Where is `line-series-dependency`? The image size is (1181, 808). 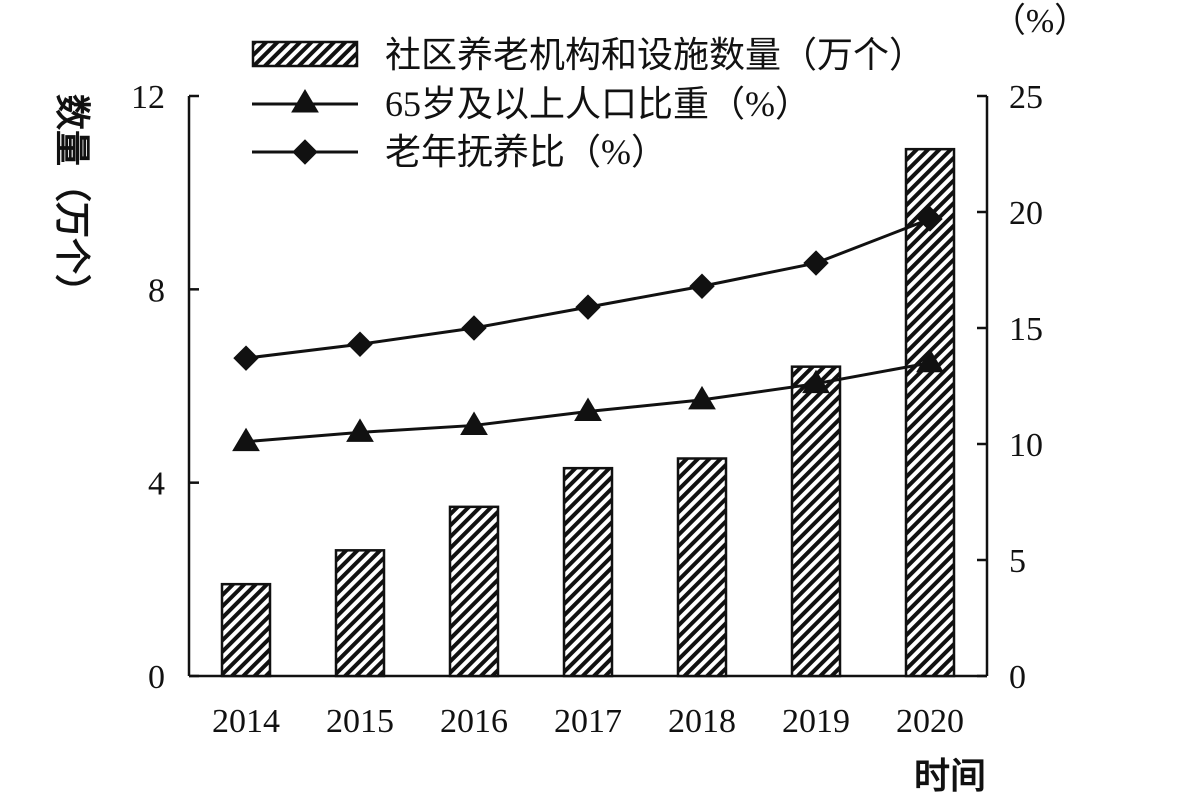
line-series-dependency is located at coordinates (588, 288).